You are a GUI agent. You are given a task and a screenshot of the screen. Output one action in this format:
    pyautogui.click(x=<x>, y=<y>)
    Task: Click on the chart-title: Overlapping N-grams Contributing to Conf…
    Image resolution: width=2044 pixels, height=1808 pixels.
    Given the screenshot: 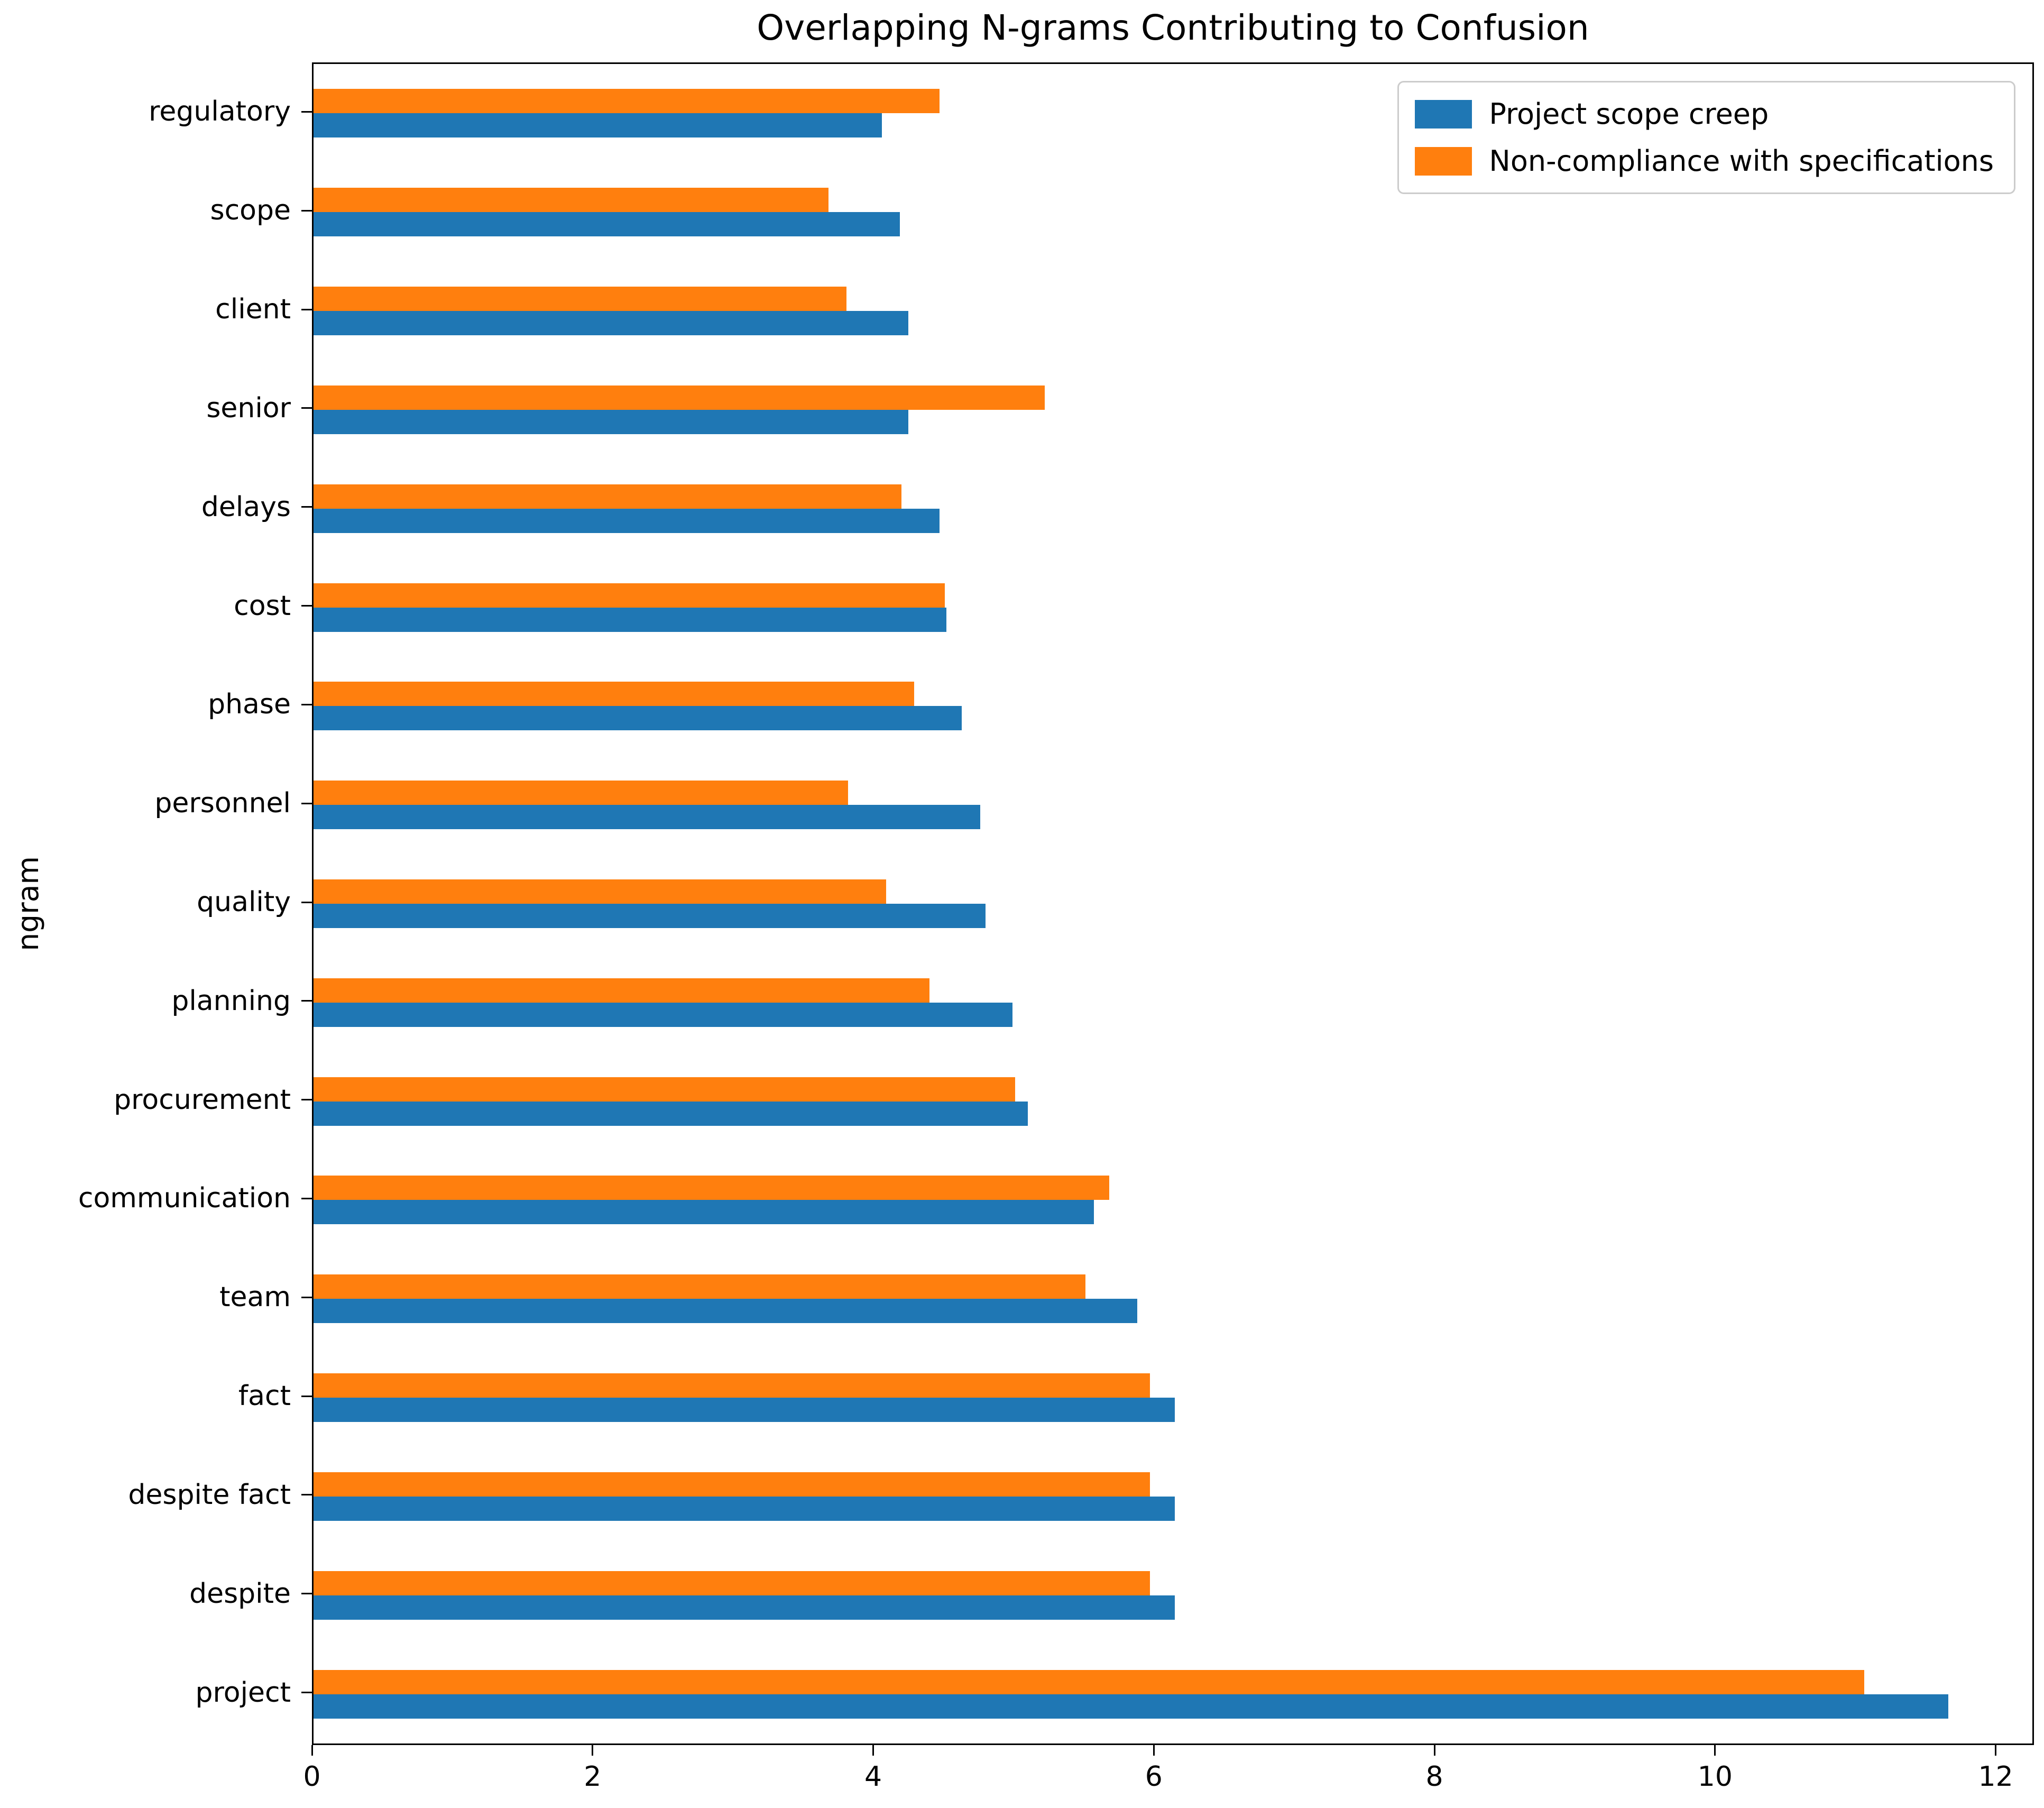 What is the action you would take?
    pyautogui.click(x=1173, y=28)
    